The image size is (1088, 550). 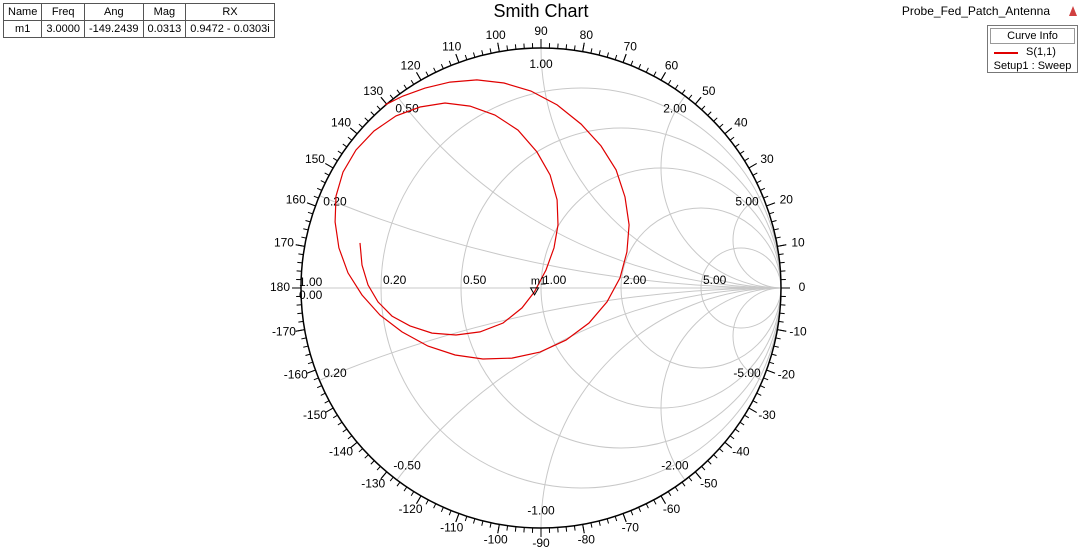 What do you see at coordinates (767, 415) in the screenshot?
I see `angle-label: -30` at bounding box center [767, 415].